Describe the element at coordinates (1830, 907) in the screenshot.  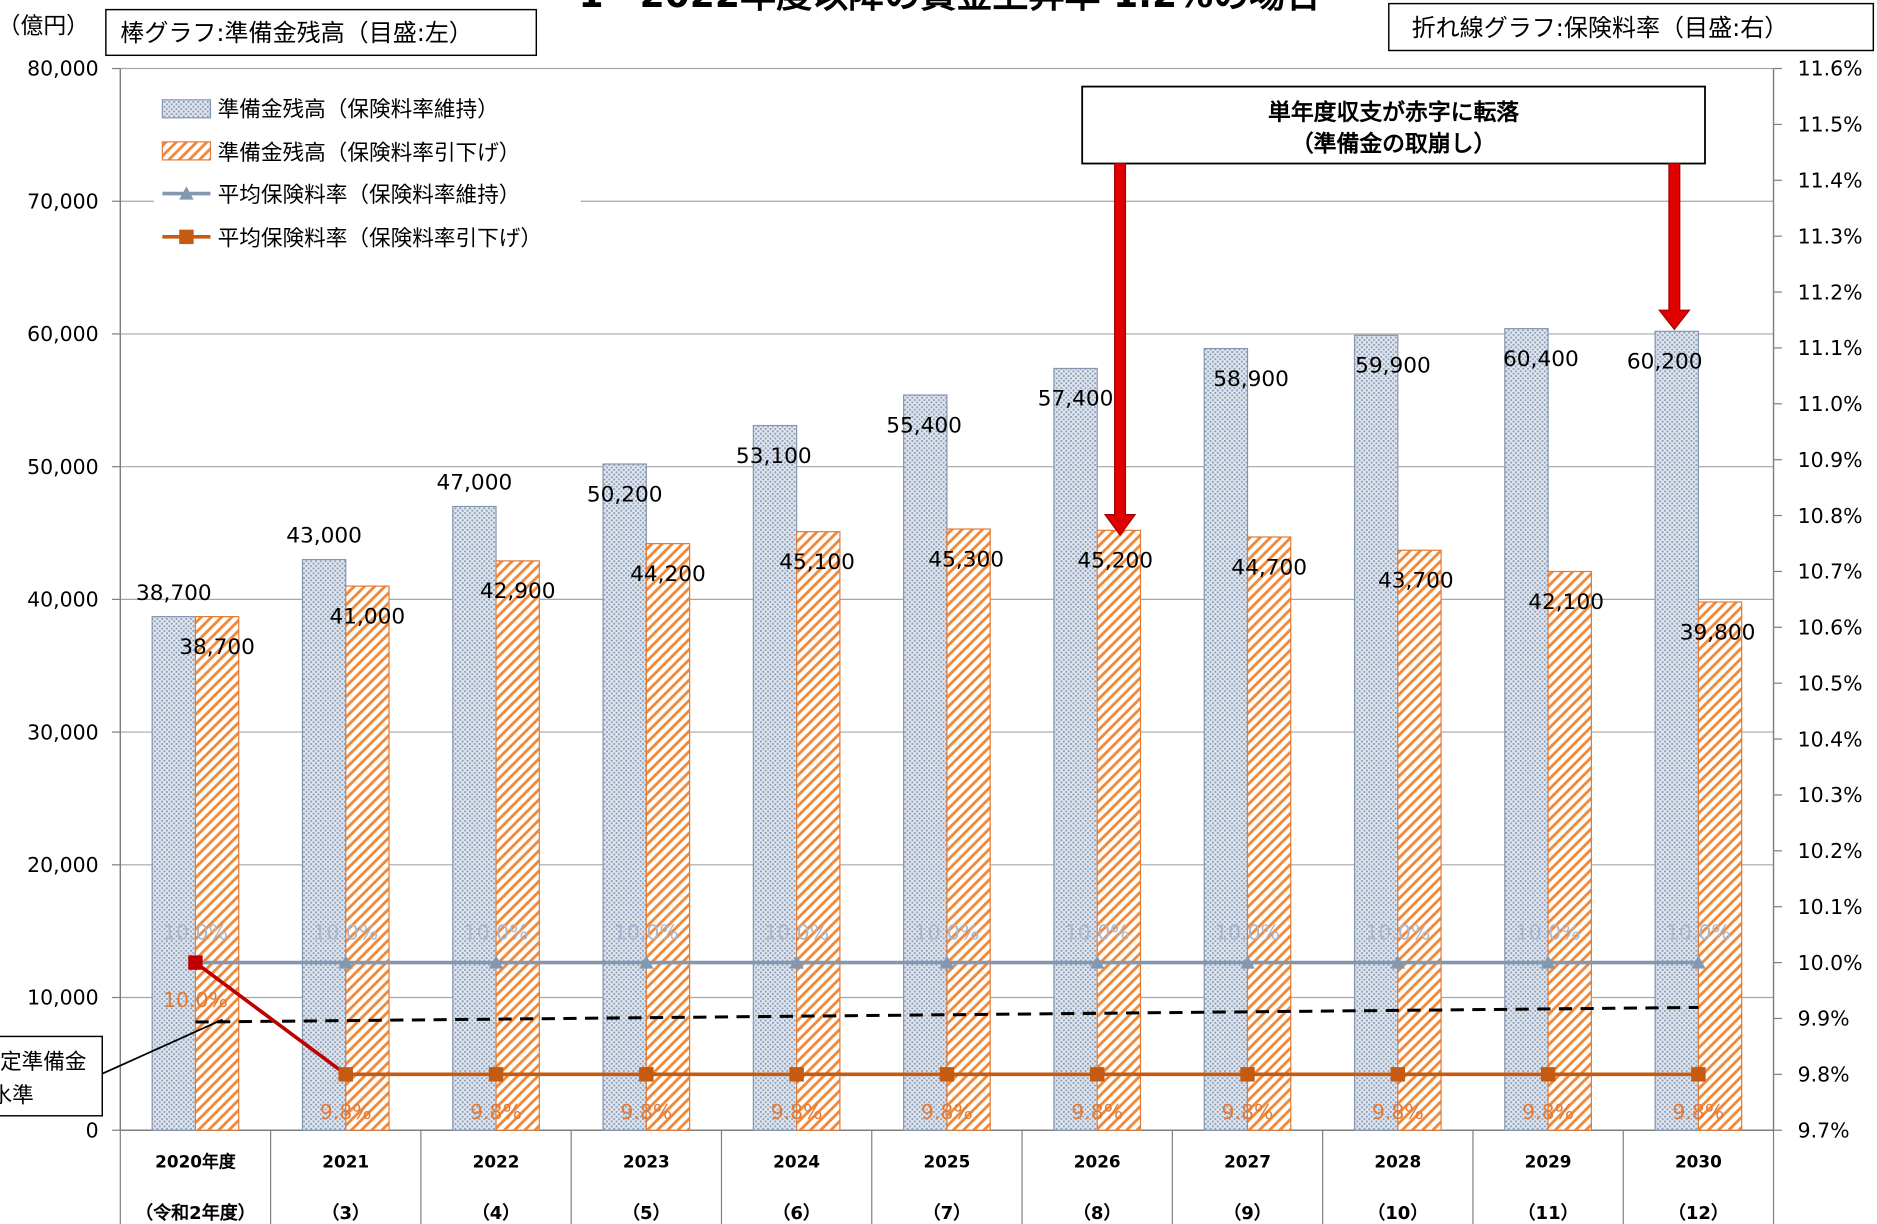
I see `right-axis-tick-label: 10.1%` at that location.